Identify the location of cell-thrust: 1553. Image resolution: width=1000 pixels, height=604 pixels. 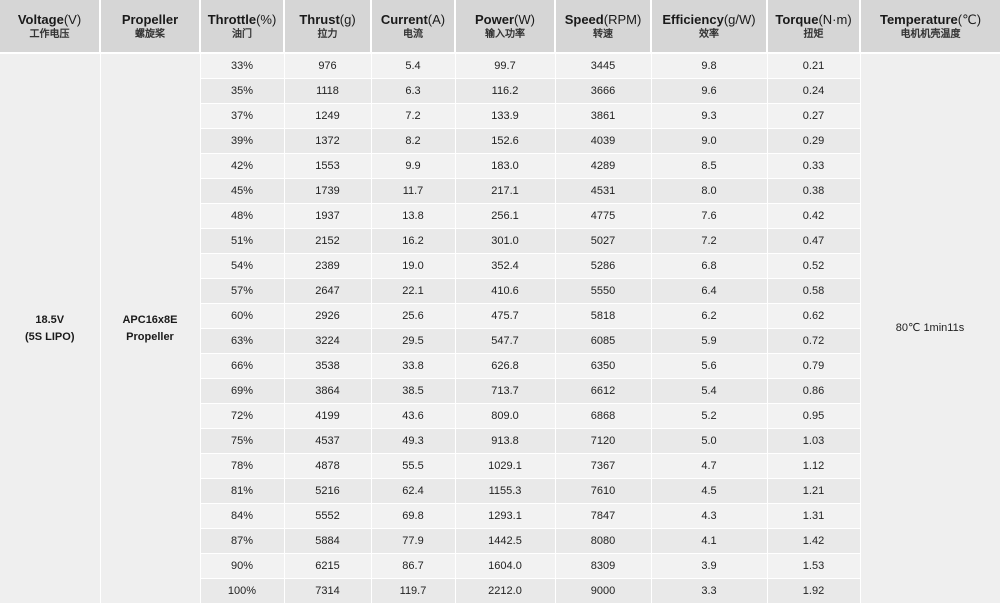
(328, 166).